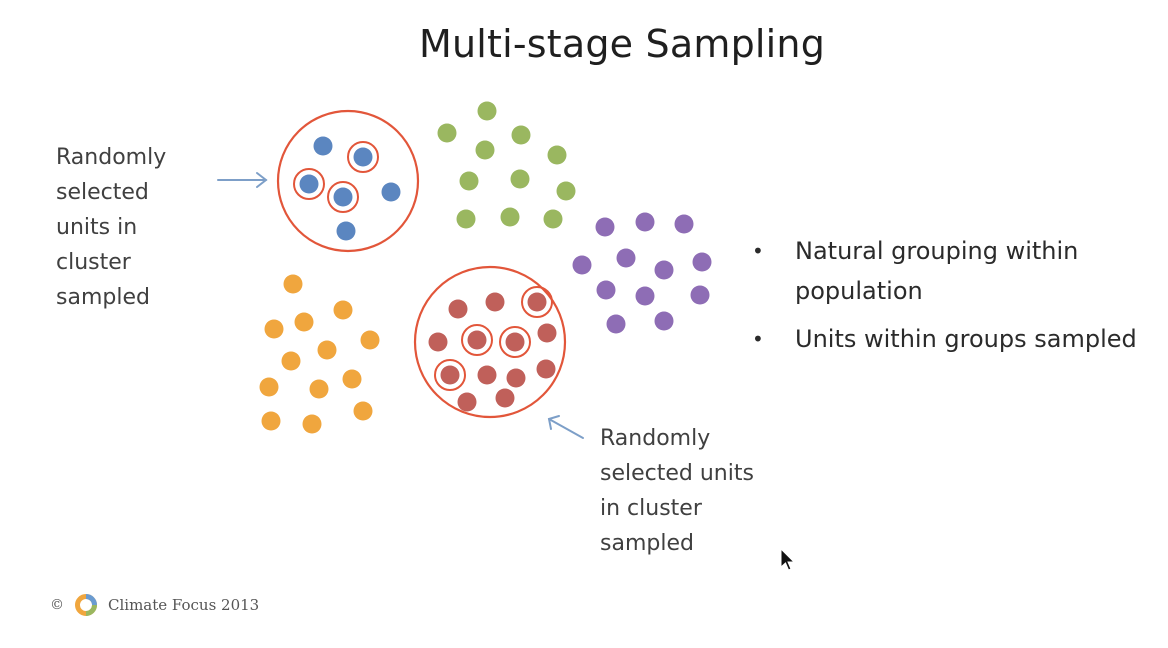  I want to click on footer: © Climate Focus 2013, so click(154, 605).